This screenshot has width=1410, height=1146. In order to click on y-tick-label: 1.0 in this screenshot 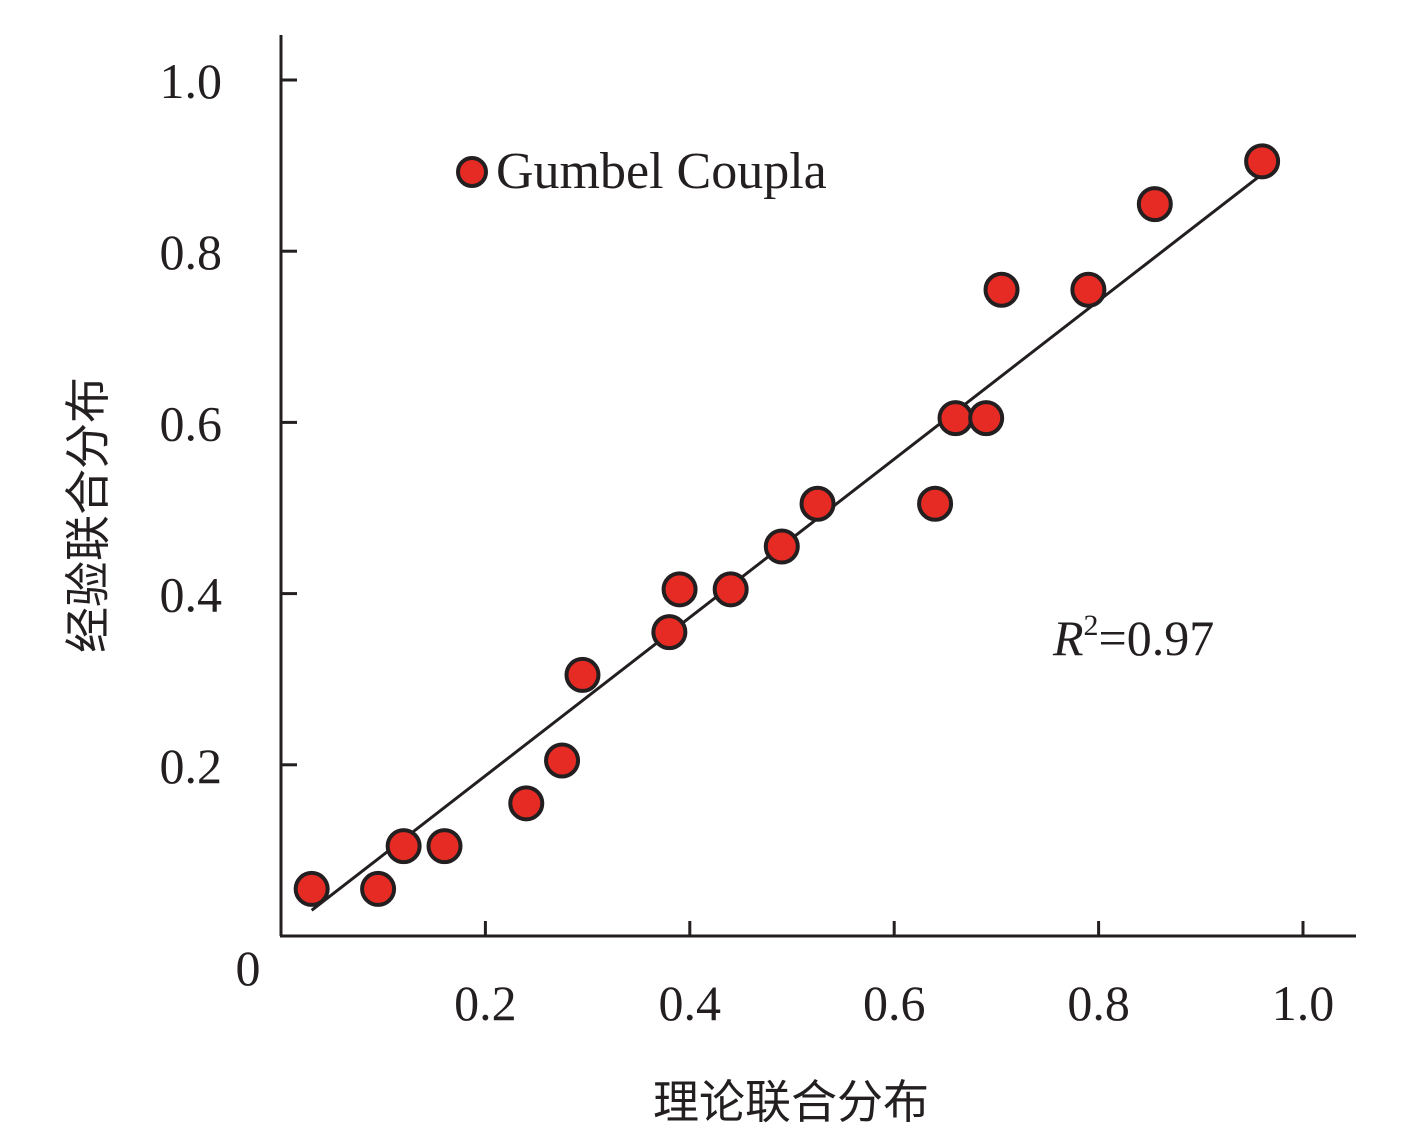, I will do `click(191, 81)`.